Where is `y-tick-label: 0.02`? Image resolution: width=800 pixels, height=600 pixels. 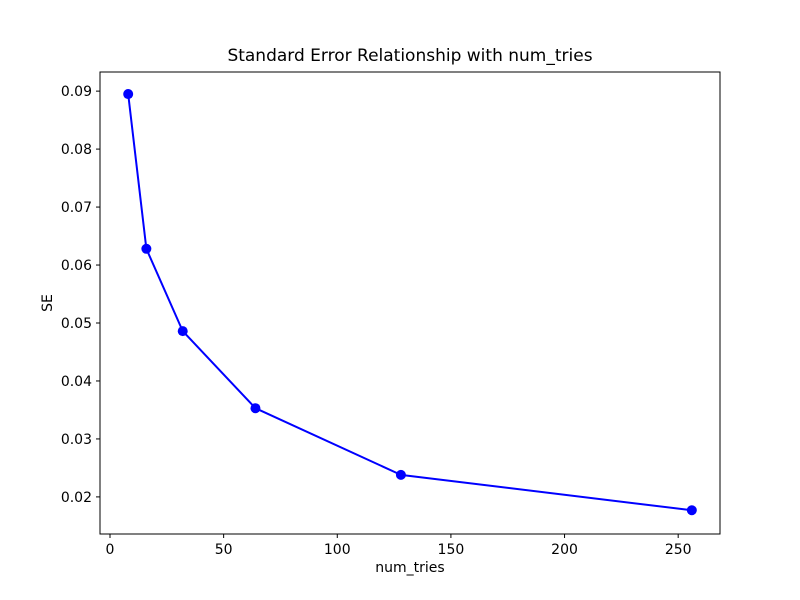 y-tick-label: 0.02 is located at coordinates (76, 498).